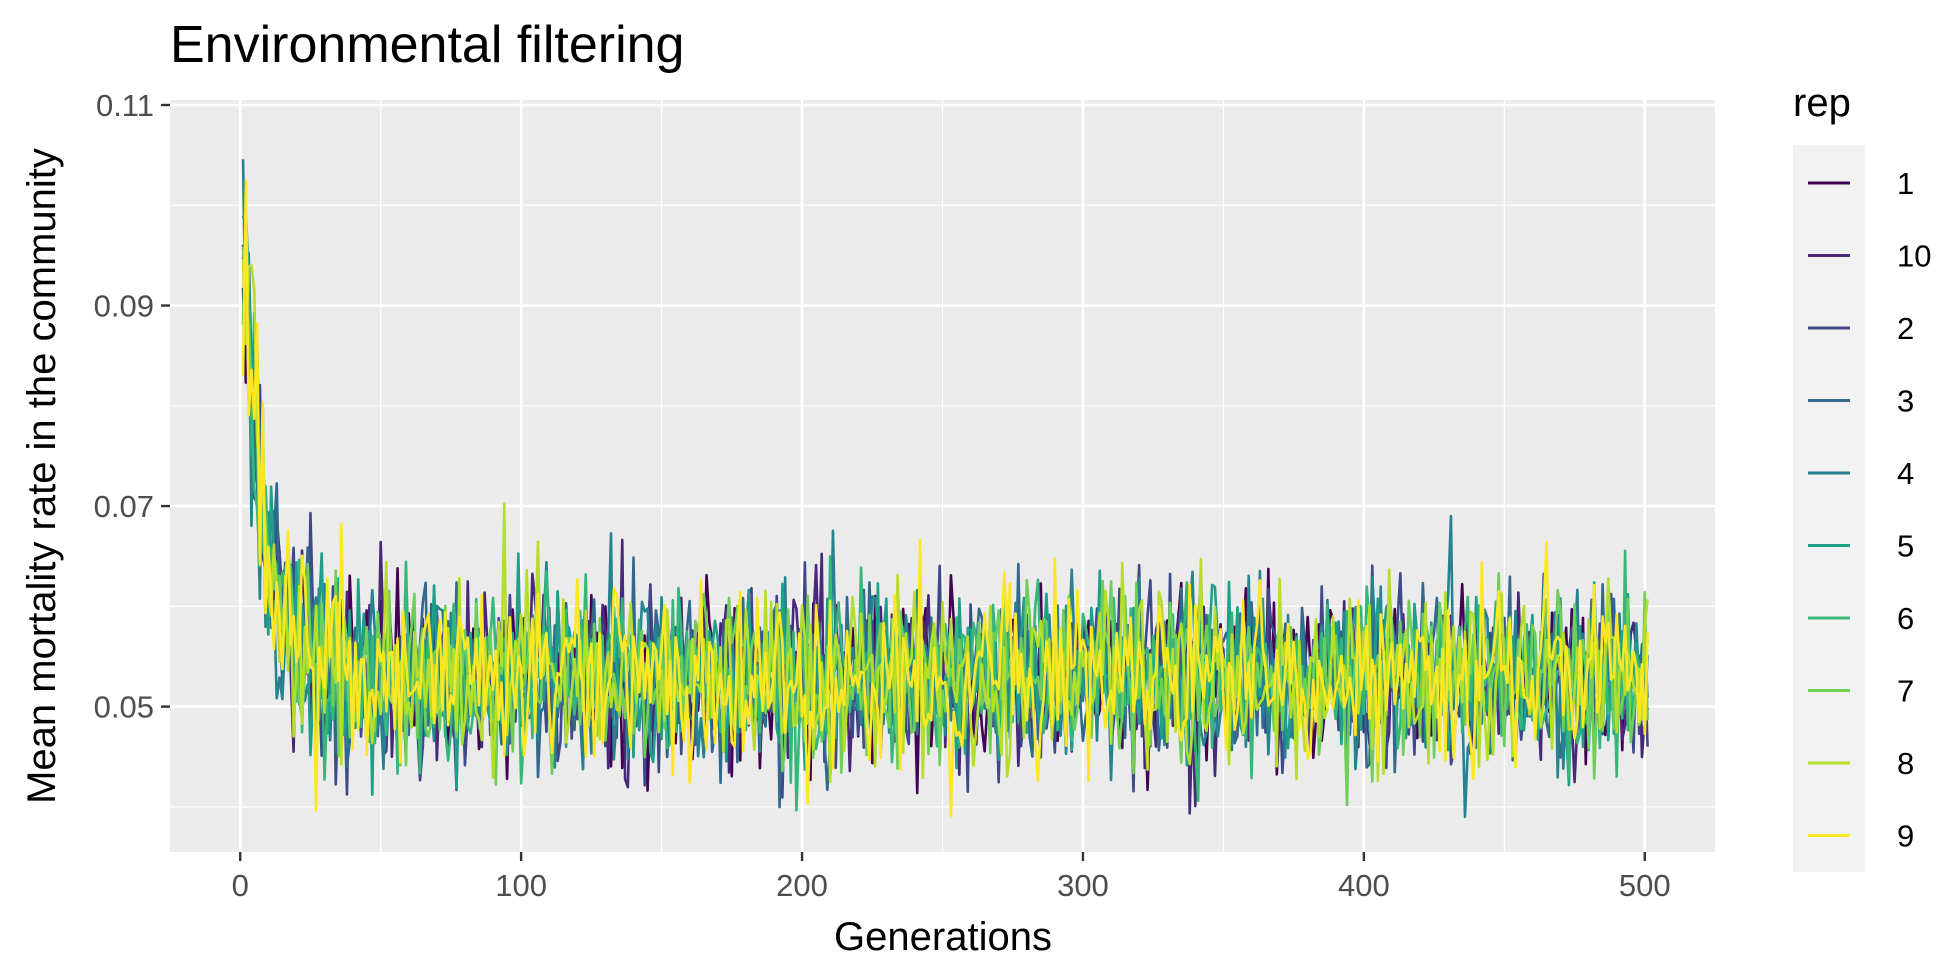 The image size is (1960, 980). I want to click on x-tick-label: 0, so click(240, 885).